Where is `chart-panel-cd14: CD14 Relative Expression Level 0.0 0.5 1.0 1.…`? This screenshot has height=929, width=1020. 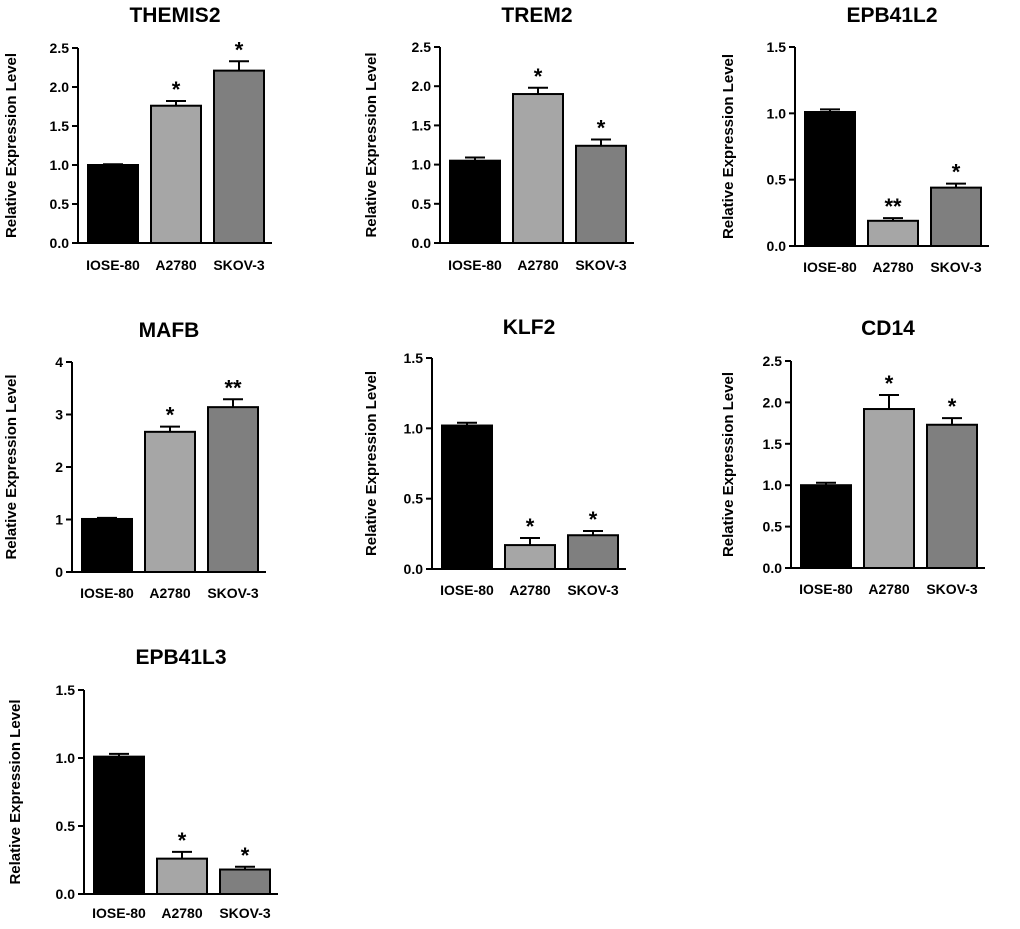
chart-panel-cd14: CD14 Relative Expression Level 0.0 0.5 1.0 1.… is located at coordinates (852, 457).